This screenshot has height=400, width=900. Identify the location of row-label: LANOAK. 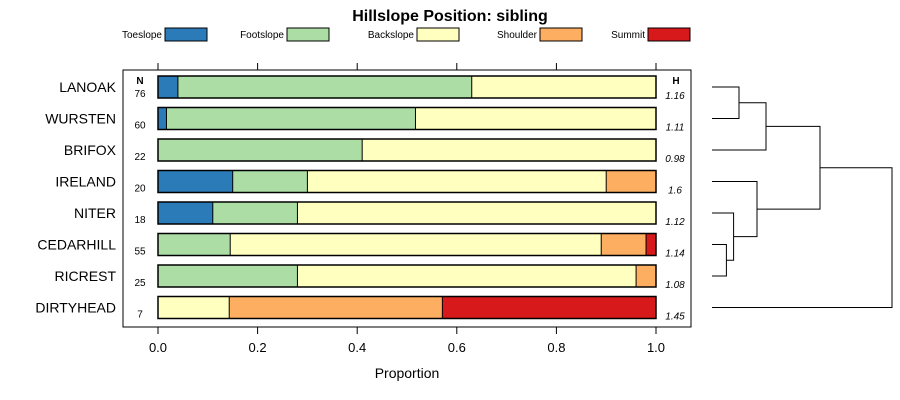
(87, 87).